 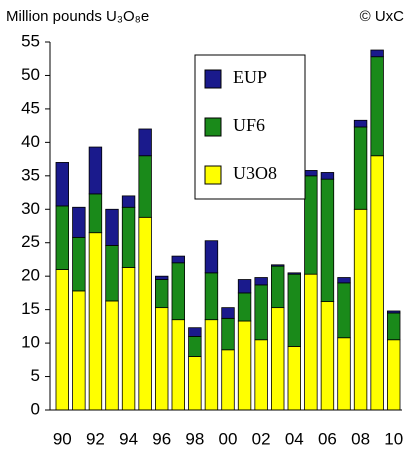 I want to click on y-tick-label: 0, so click(x=35, y=408).